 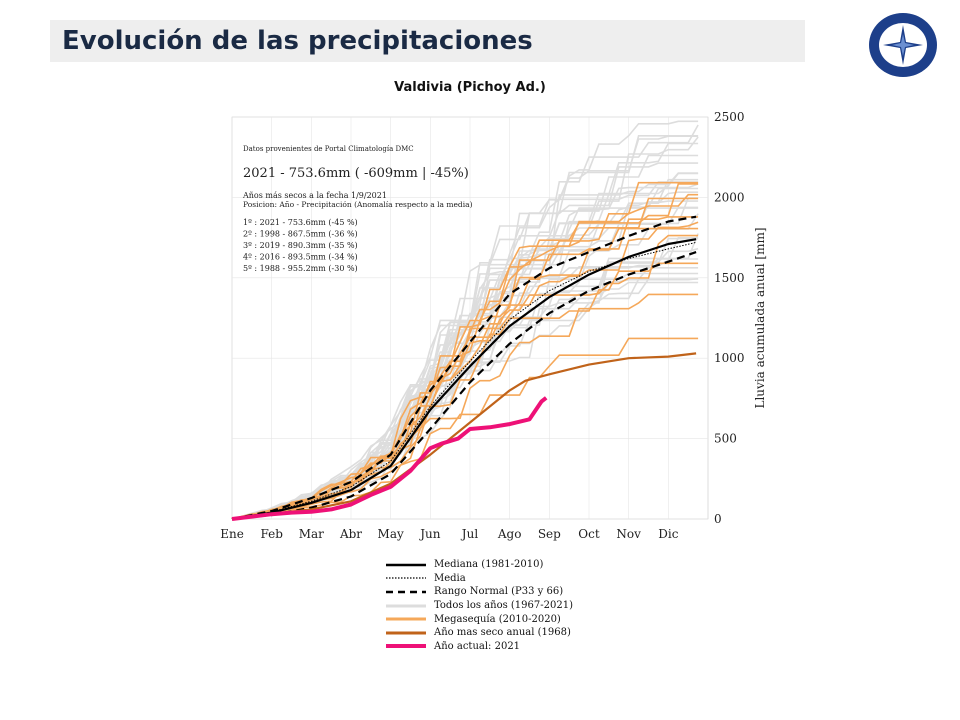 What do you see at coordinates (725, 439) in the screenshot?
I see `y-tick-label: 500` at bounding box center [725, 439].